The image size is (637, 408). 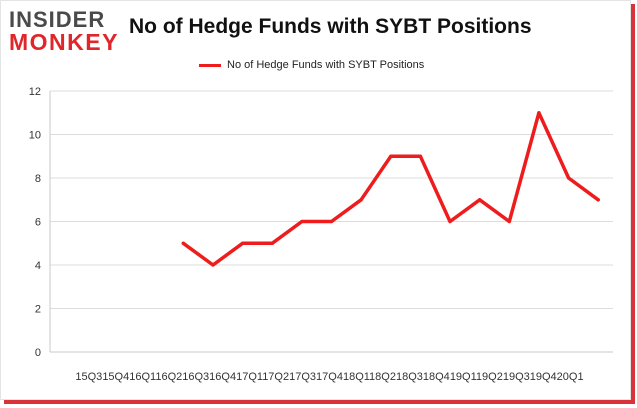 I want to click on chart-legend: No of Hedge Funds with SYBT Positions, so click(x=311, y=65).